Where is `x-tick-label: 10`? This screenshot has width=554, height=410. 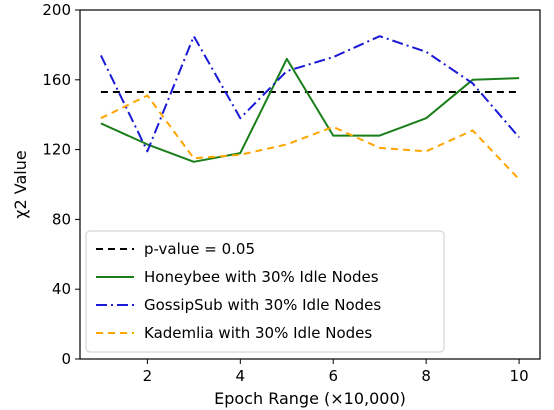
x-tick-label: 10 is located at coordinates (519, 376).